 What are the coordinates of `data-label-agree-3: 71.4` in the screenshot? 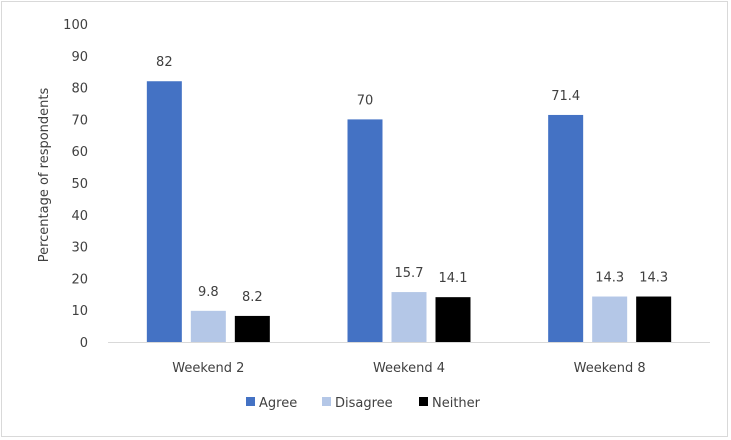 It's located at (565, 96).